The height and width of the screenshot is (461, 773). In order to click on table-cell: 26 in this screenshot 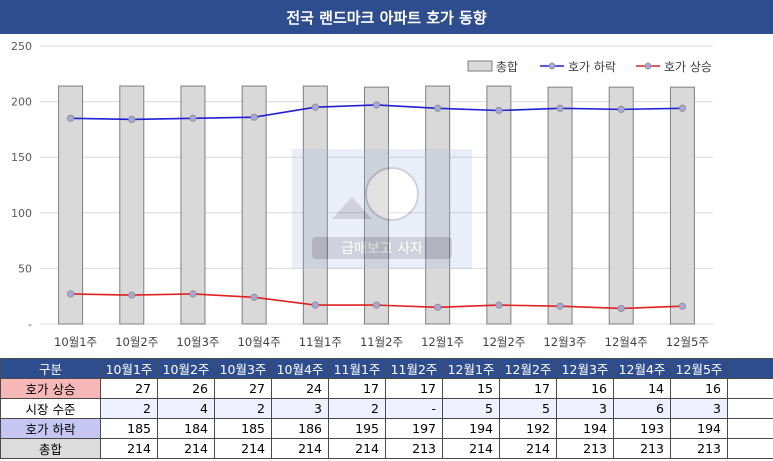, I will do `click(186, 388)`.